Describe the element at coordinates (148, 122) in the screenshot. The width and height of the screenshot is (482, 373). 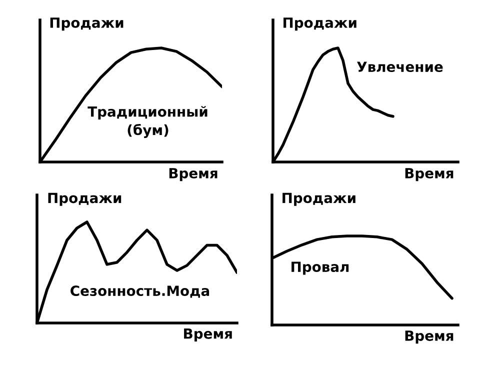
I see `annotation: Традиционный (бум)` at that location.